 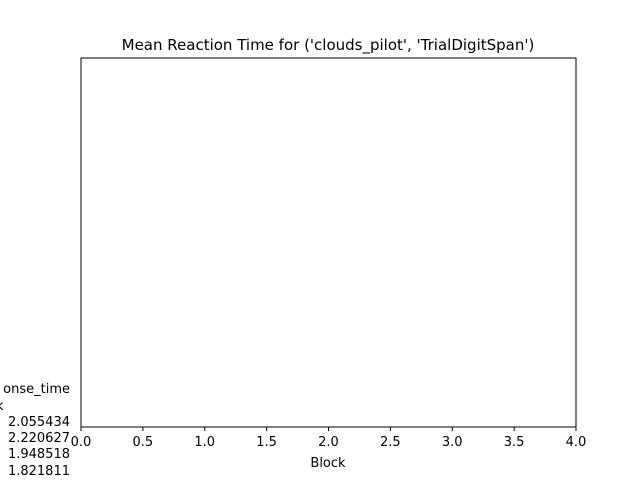 I want to click on y-label-line: 1.948518, so click(x=39, y=454).